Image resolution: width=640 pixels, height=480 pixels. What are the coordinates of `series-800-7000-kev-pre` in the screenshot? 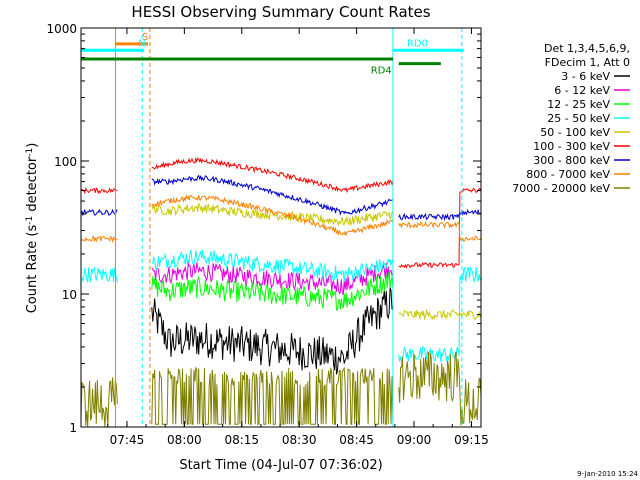 It's located at (99, 239).